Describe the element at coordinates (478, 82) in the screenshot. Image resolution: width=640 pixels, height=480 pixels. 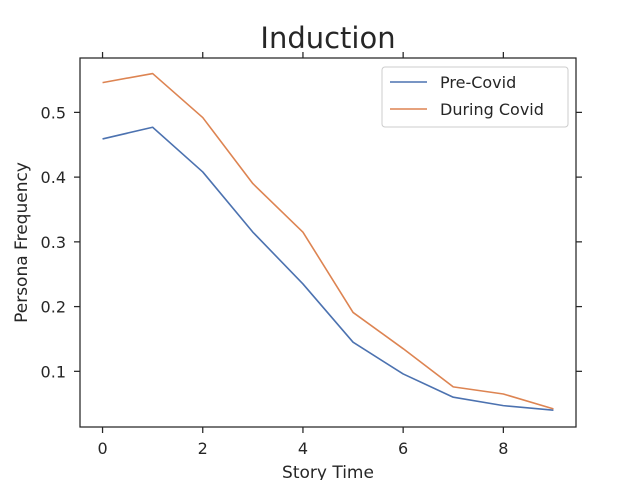
I see `legend-label-1: Pre-Covid` at that location.